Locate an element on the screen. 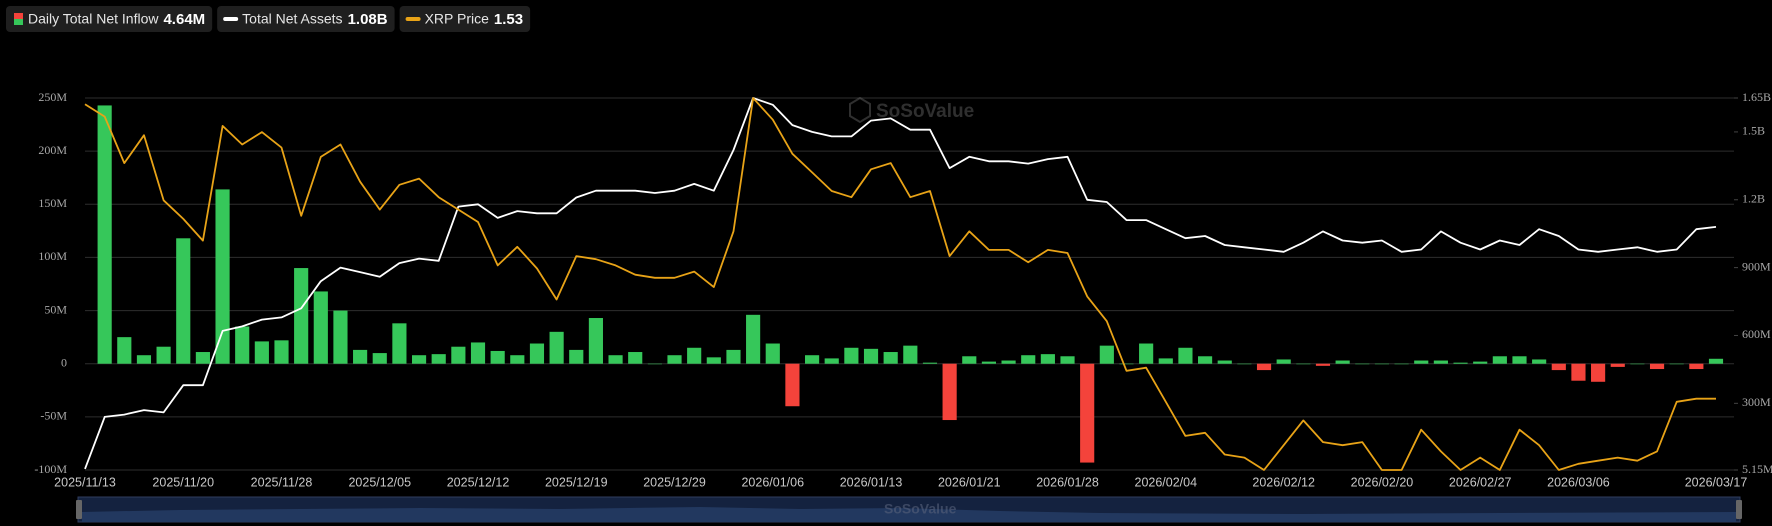  y2-tick-label: 1.65B is located at coordinates (1756, 97).